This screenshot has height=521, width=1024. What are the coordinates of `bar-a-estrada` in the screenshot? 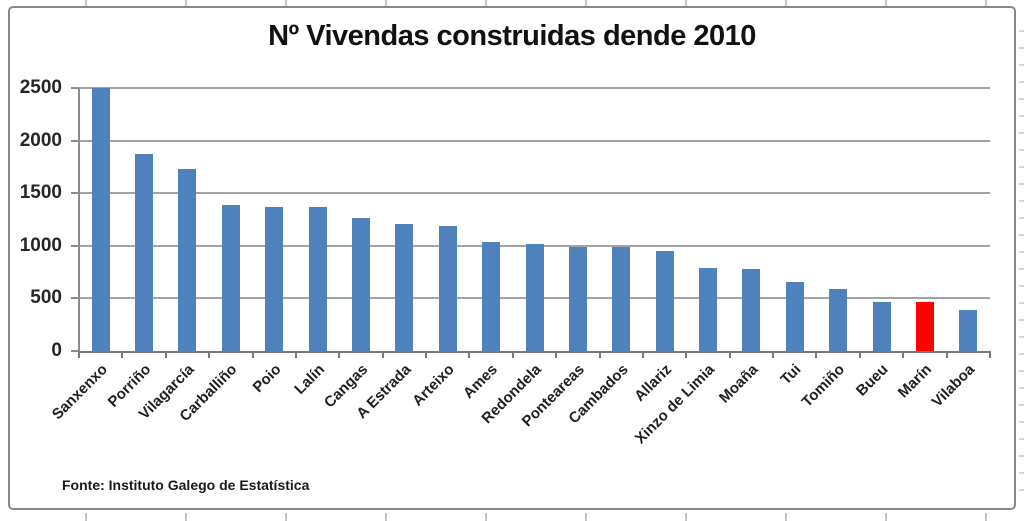 It's located at (404, 287).